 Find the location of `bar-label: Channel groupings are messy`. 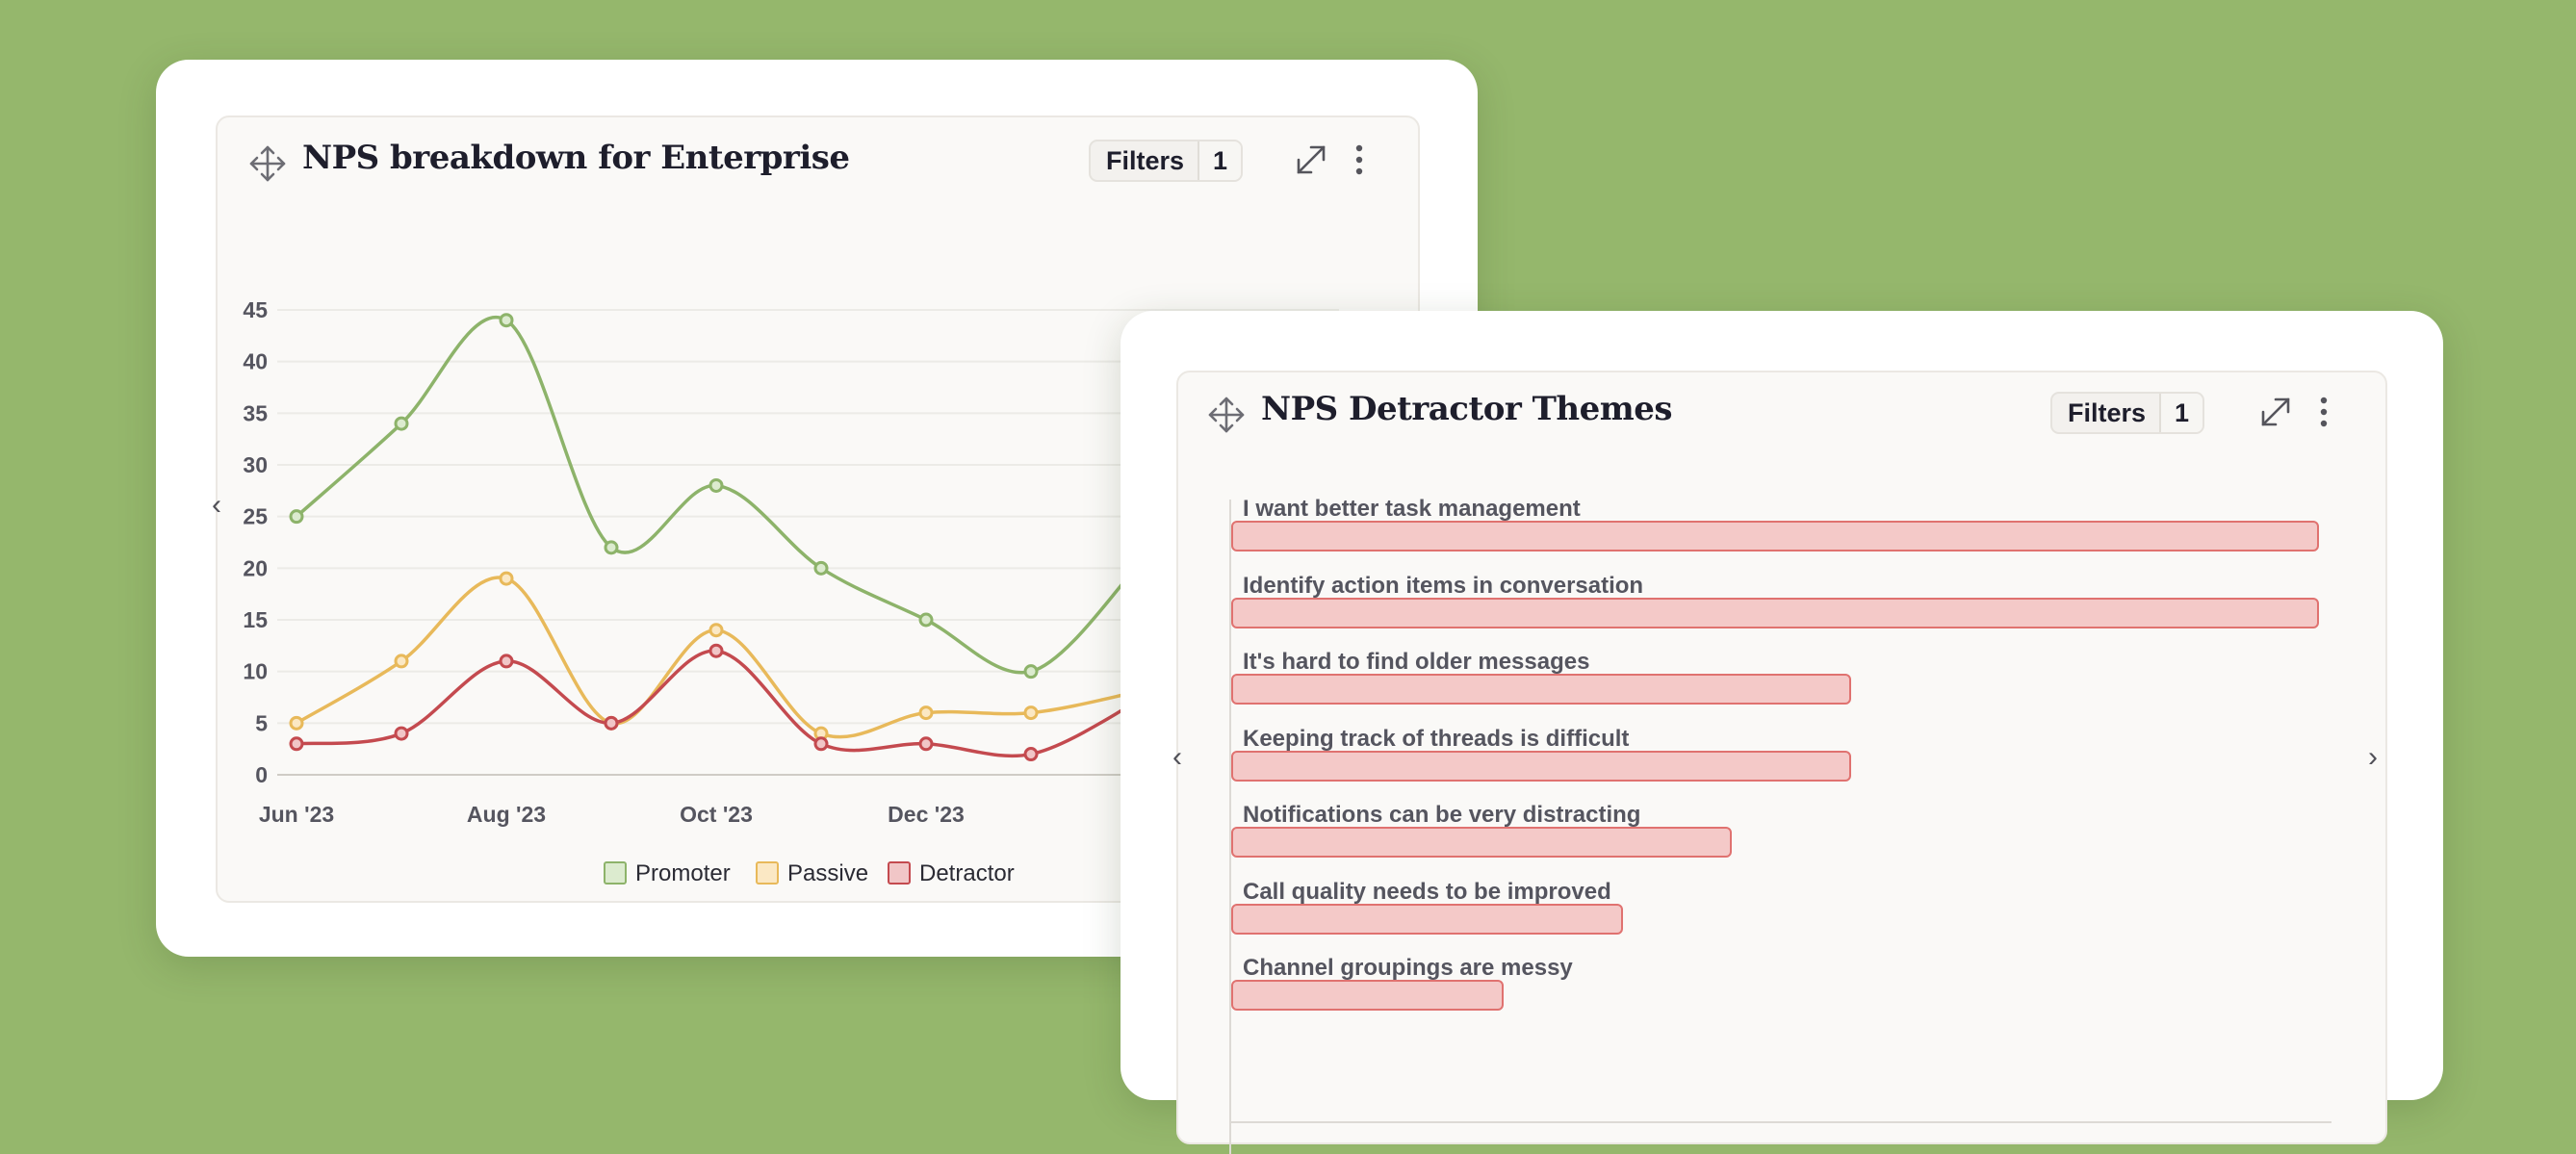

bar-label: Channel groupings are messy is located at coordinates (1408, 968).